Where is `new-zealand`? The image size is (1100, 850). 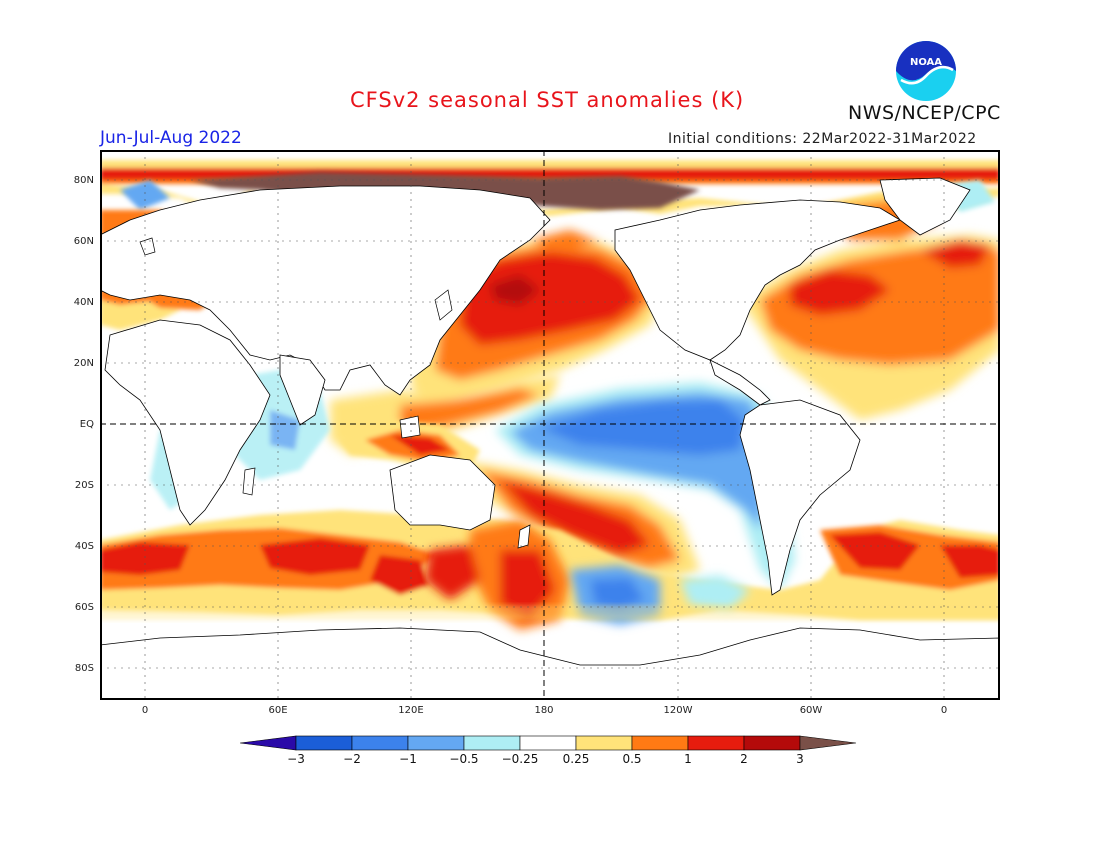 new-zealand is located at coordinates (524, 536).